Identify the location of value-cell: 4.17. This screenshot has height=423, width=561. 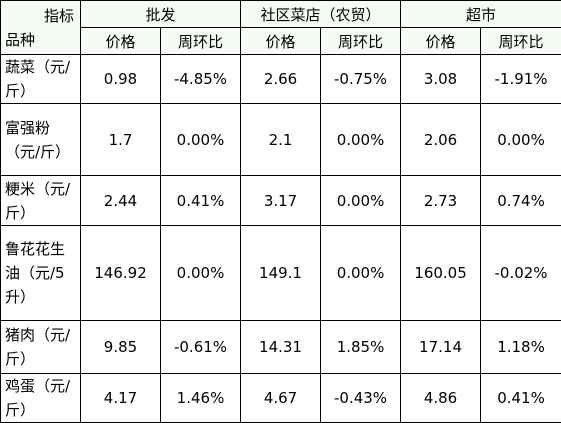
(121, 398).